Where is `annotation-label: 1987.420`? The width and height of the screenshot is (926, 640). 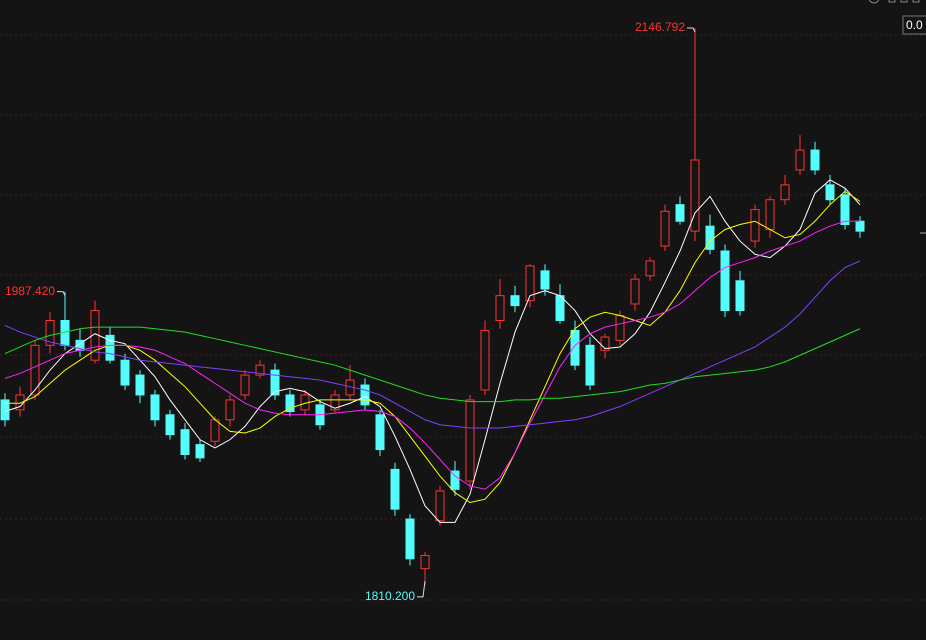 annotation-label: 1987.420 is located at coordinates (30, 291).